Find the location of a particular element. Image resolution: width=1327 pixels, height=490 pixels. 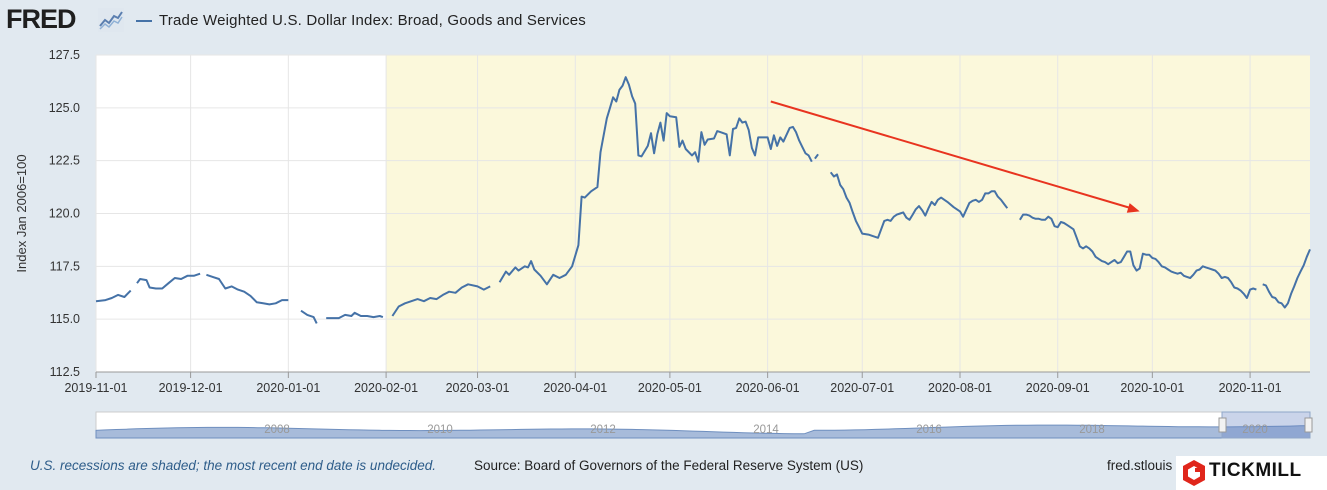

x-tick-label: 2020-11-01 is located at coordinates (1250, 388).